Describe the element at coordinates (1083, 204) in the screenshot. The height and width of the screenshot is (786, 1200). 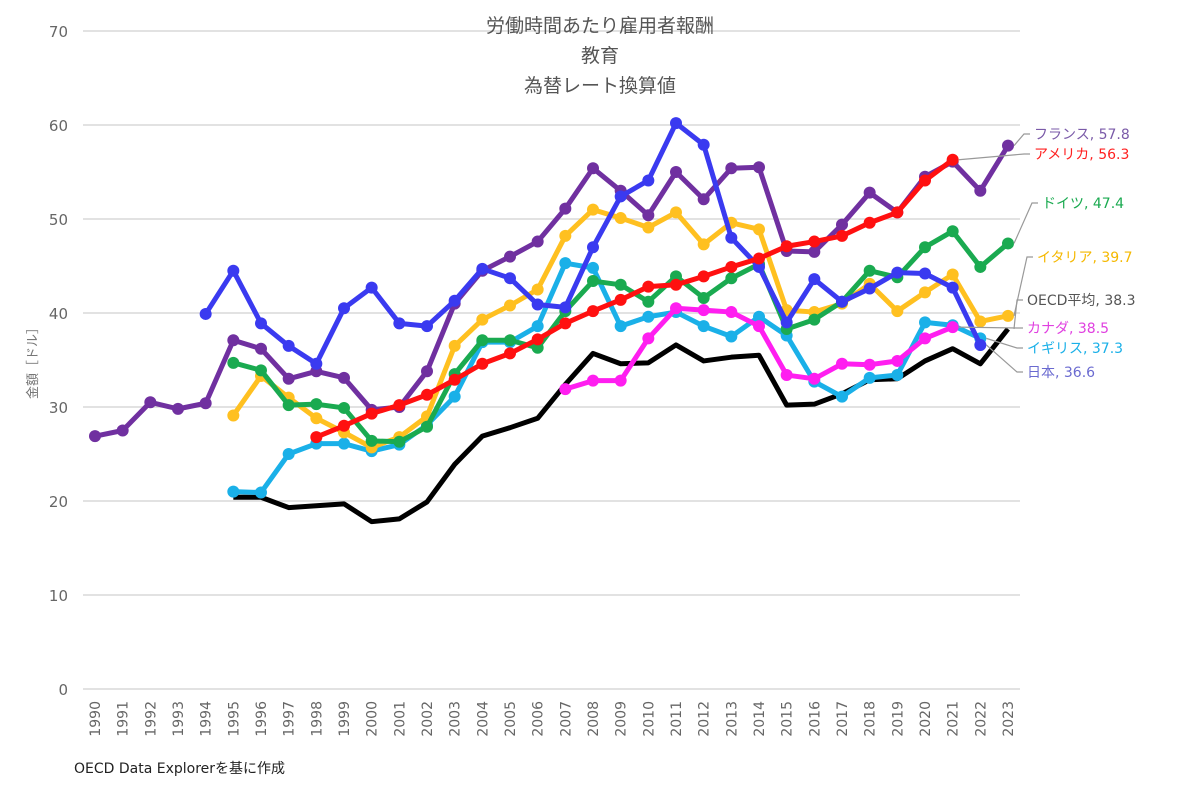
I see `series-label-ドイツ: ドイツ, 47.4` at that location.